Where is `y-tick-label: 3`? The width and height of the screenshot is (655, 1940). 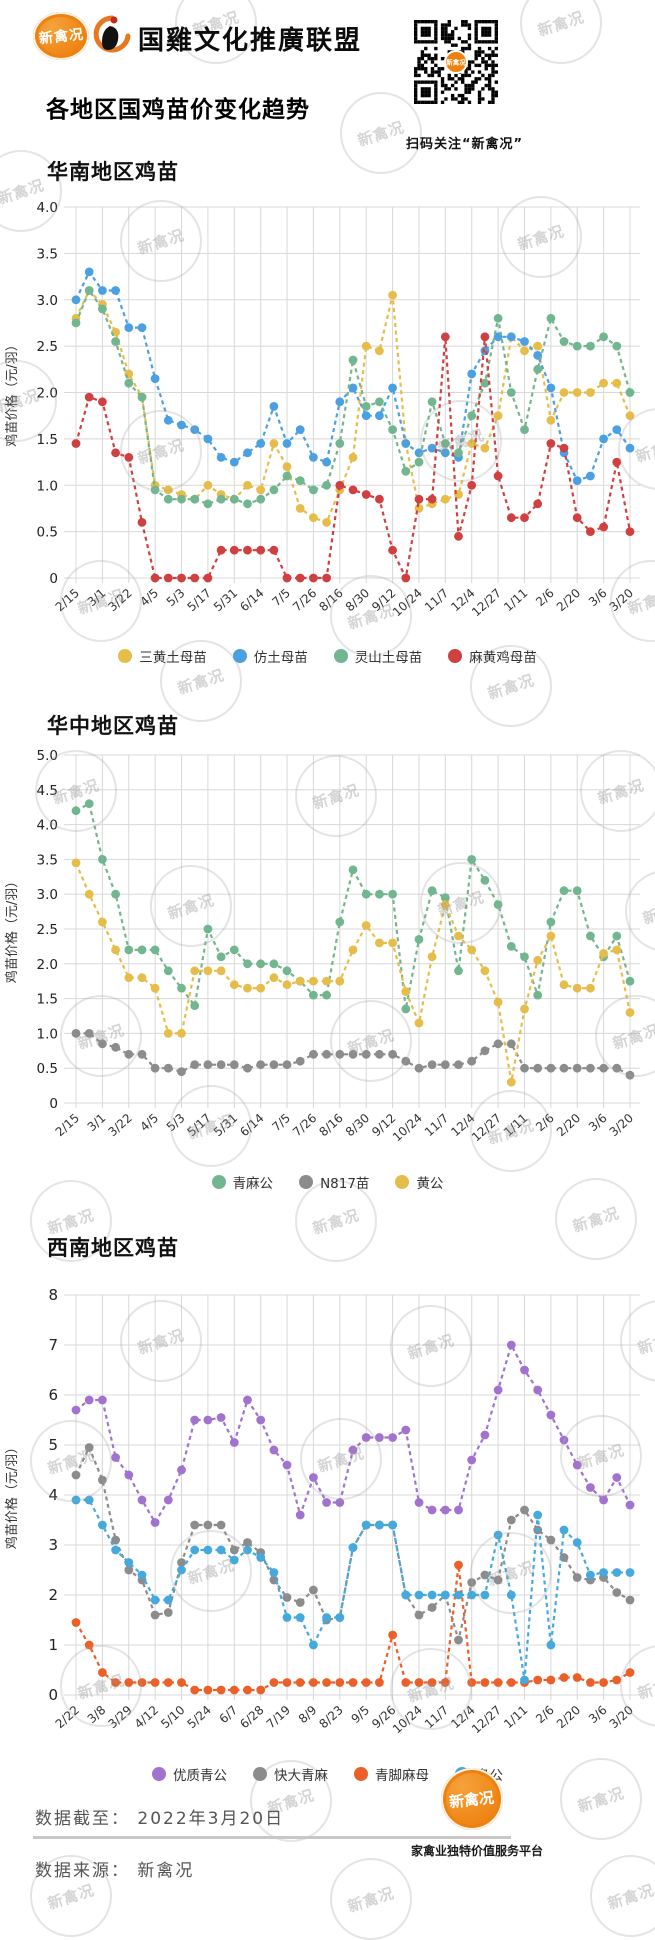 y-tick-label: 3 is located at coordinates (53, 1545).